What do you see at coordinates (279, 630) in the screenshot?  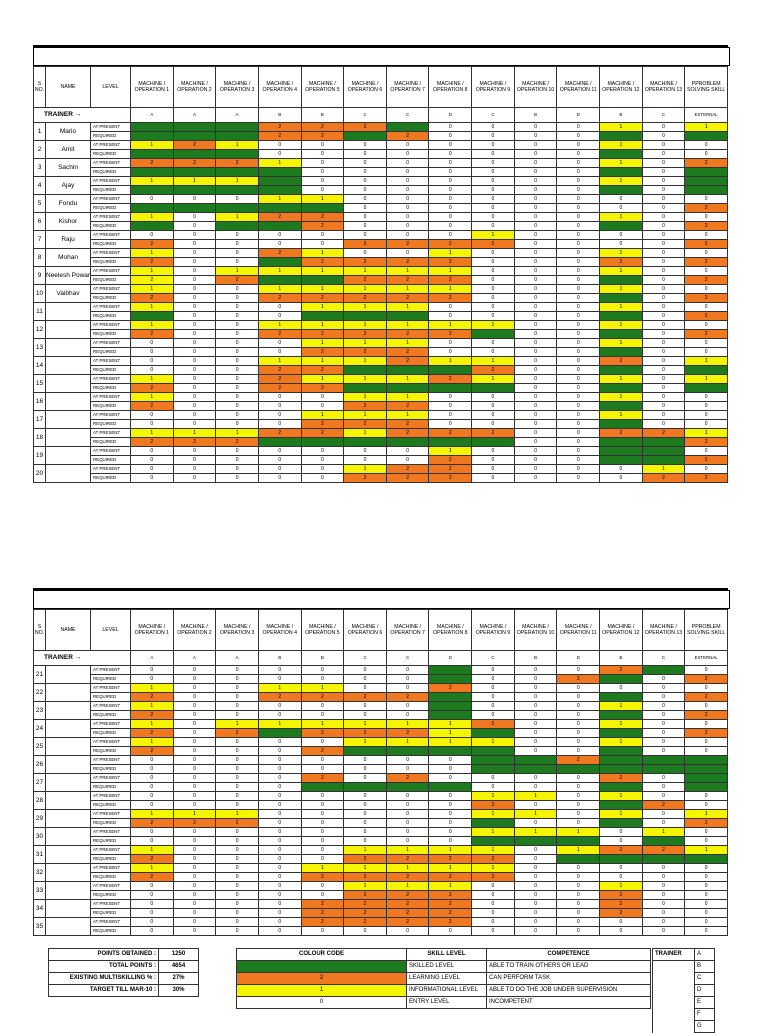 I see `col-header-operation: MACHINE / OPERATION 4` at bounding box center [279, 630].